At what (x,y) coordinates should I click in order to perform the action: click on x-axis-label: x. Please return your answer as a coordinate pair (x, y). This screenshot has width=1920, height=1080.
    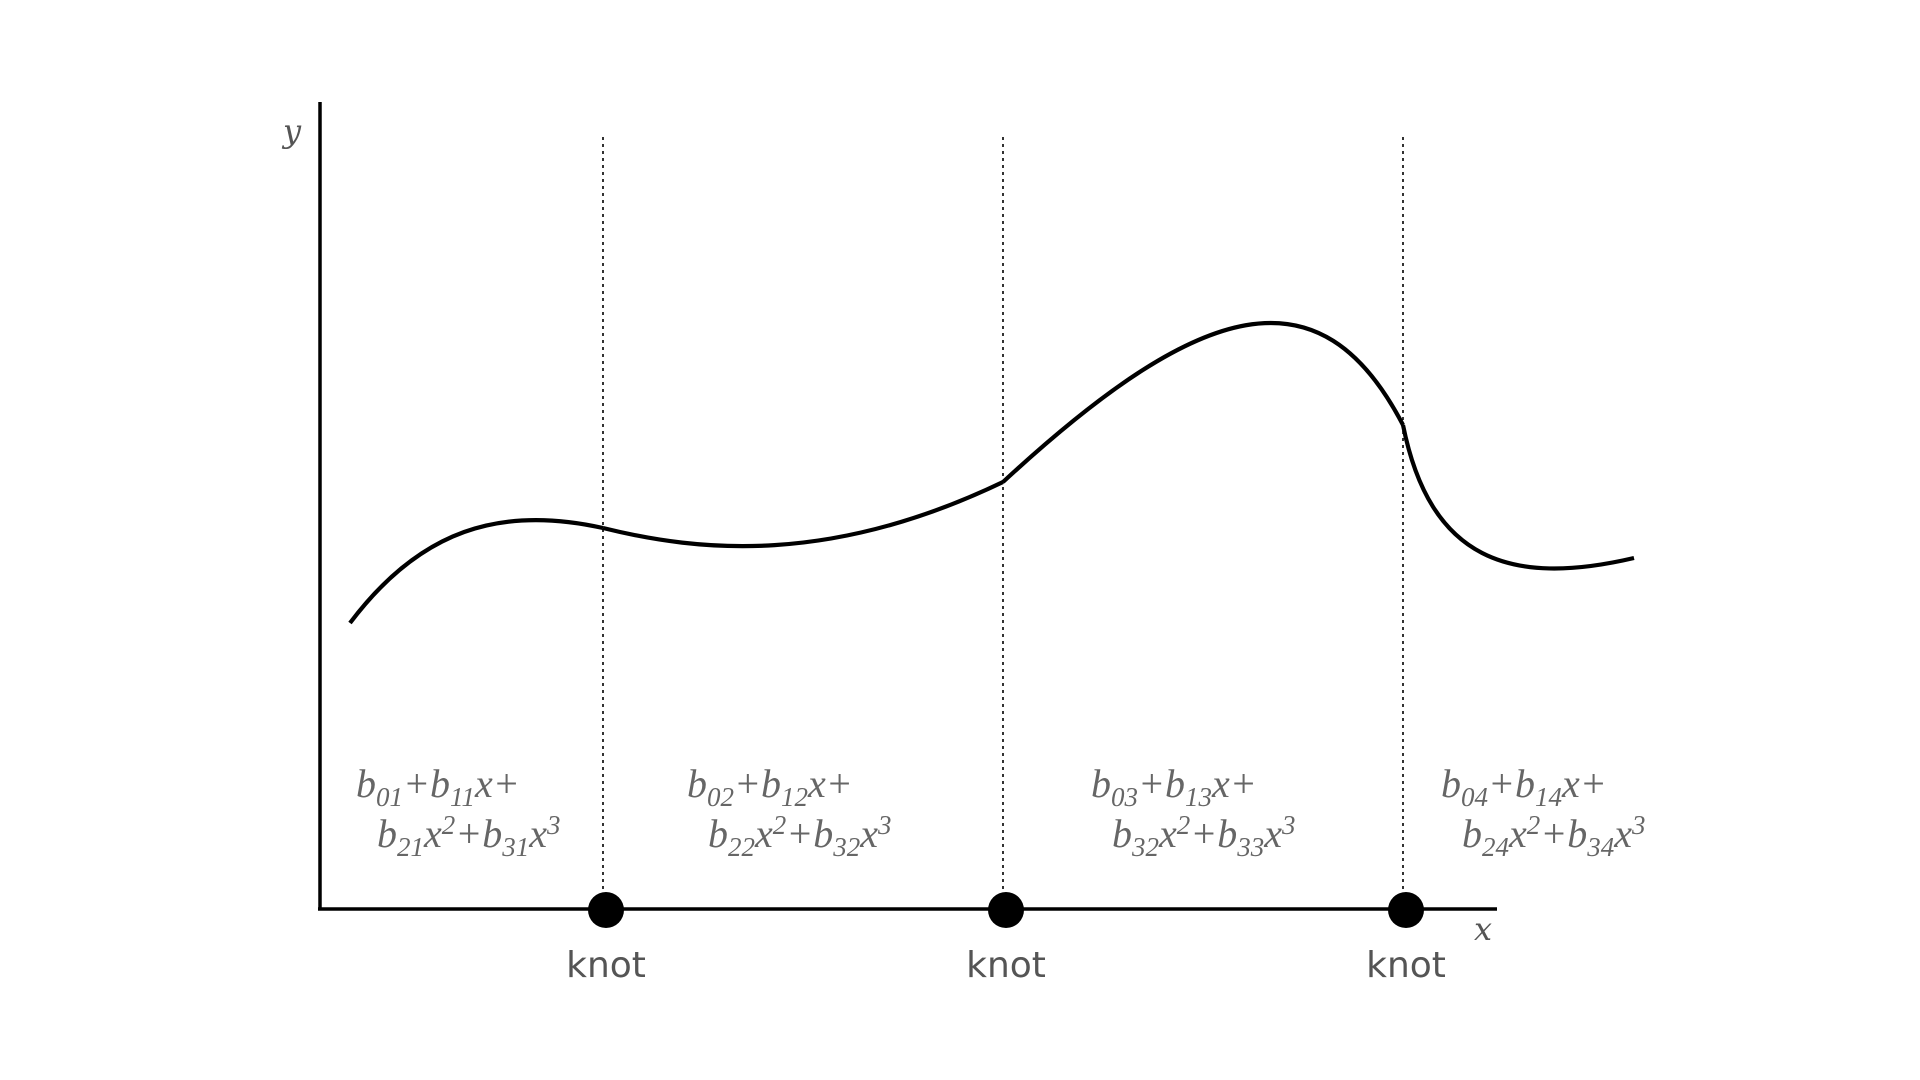
    Looking at the image, I should click on (1483, 929).